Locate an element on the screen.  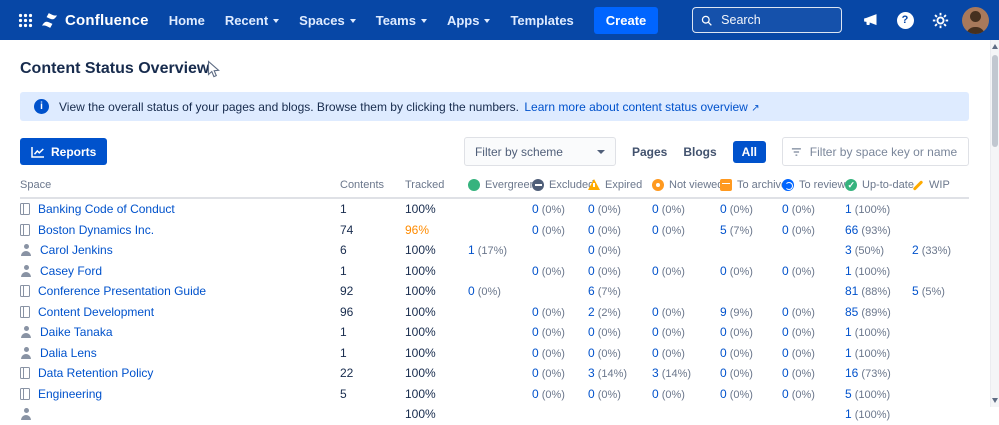
space-link: Casey Ford is located at coordinates (71, 270).